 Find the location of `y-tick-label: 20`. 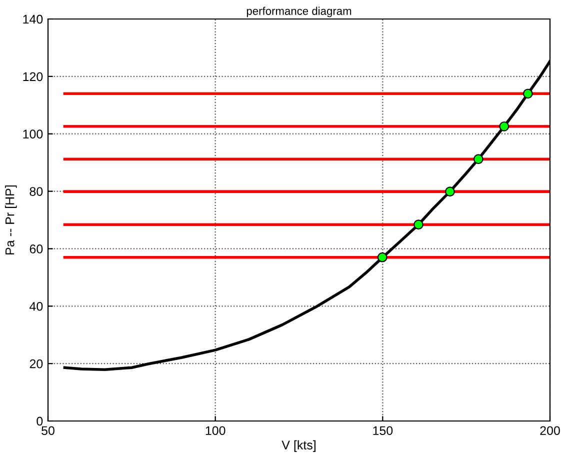

y-tick-label: 20 is located at coordinates (36, 363).